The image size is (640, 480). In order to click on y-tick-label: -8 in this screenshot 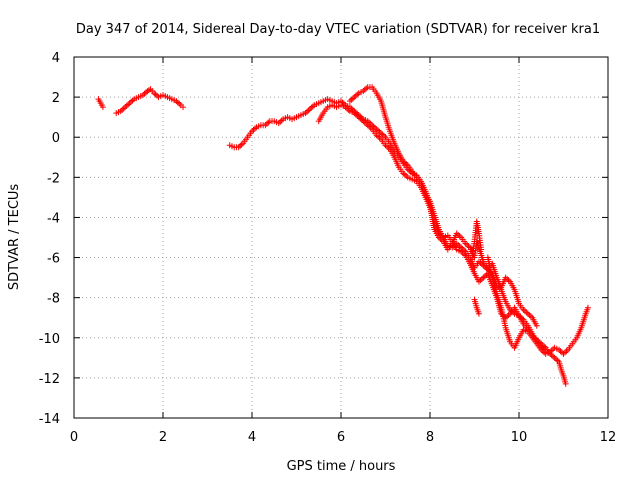, I will do `click(53, 299)`.